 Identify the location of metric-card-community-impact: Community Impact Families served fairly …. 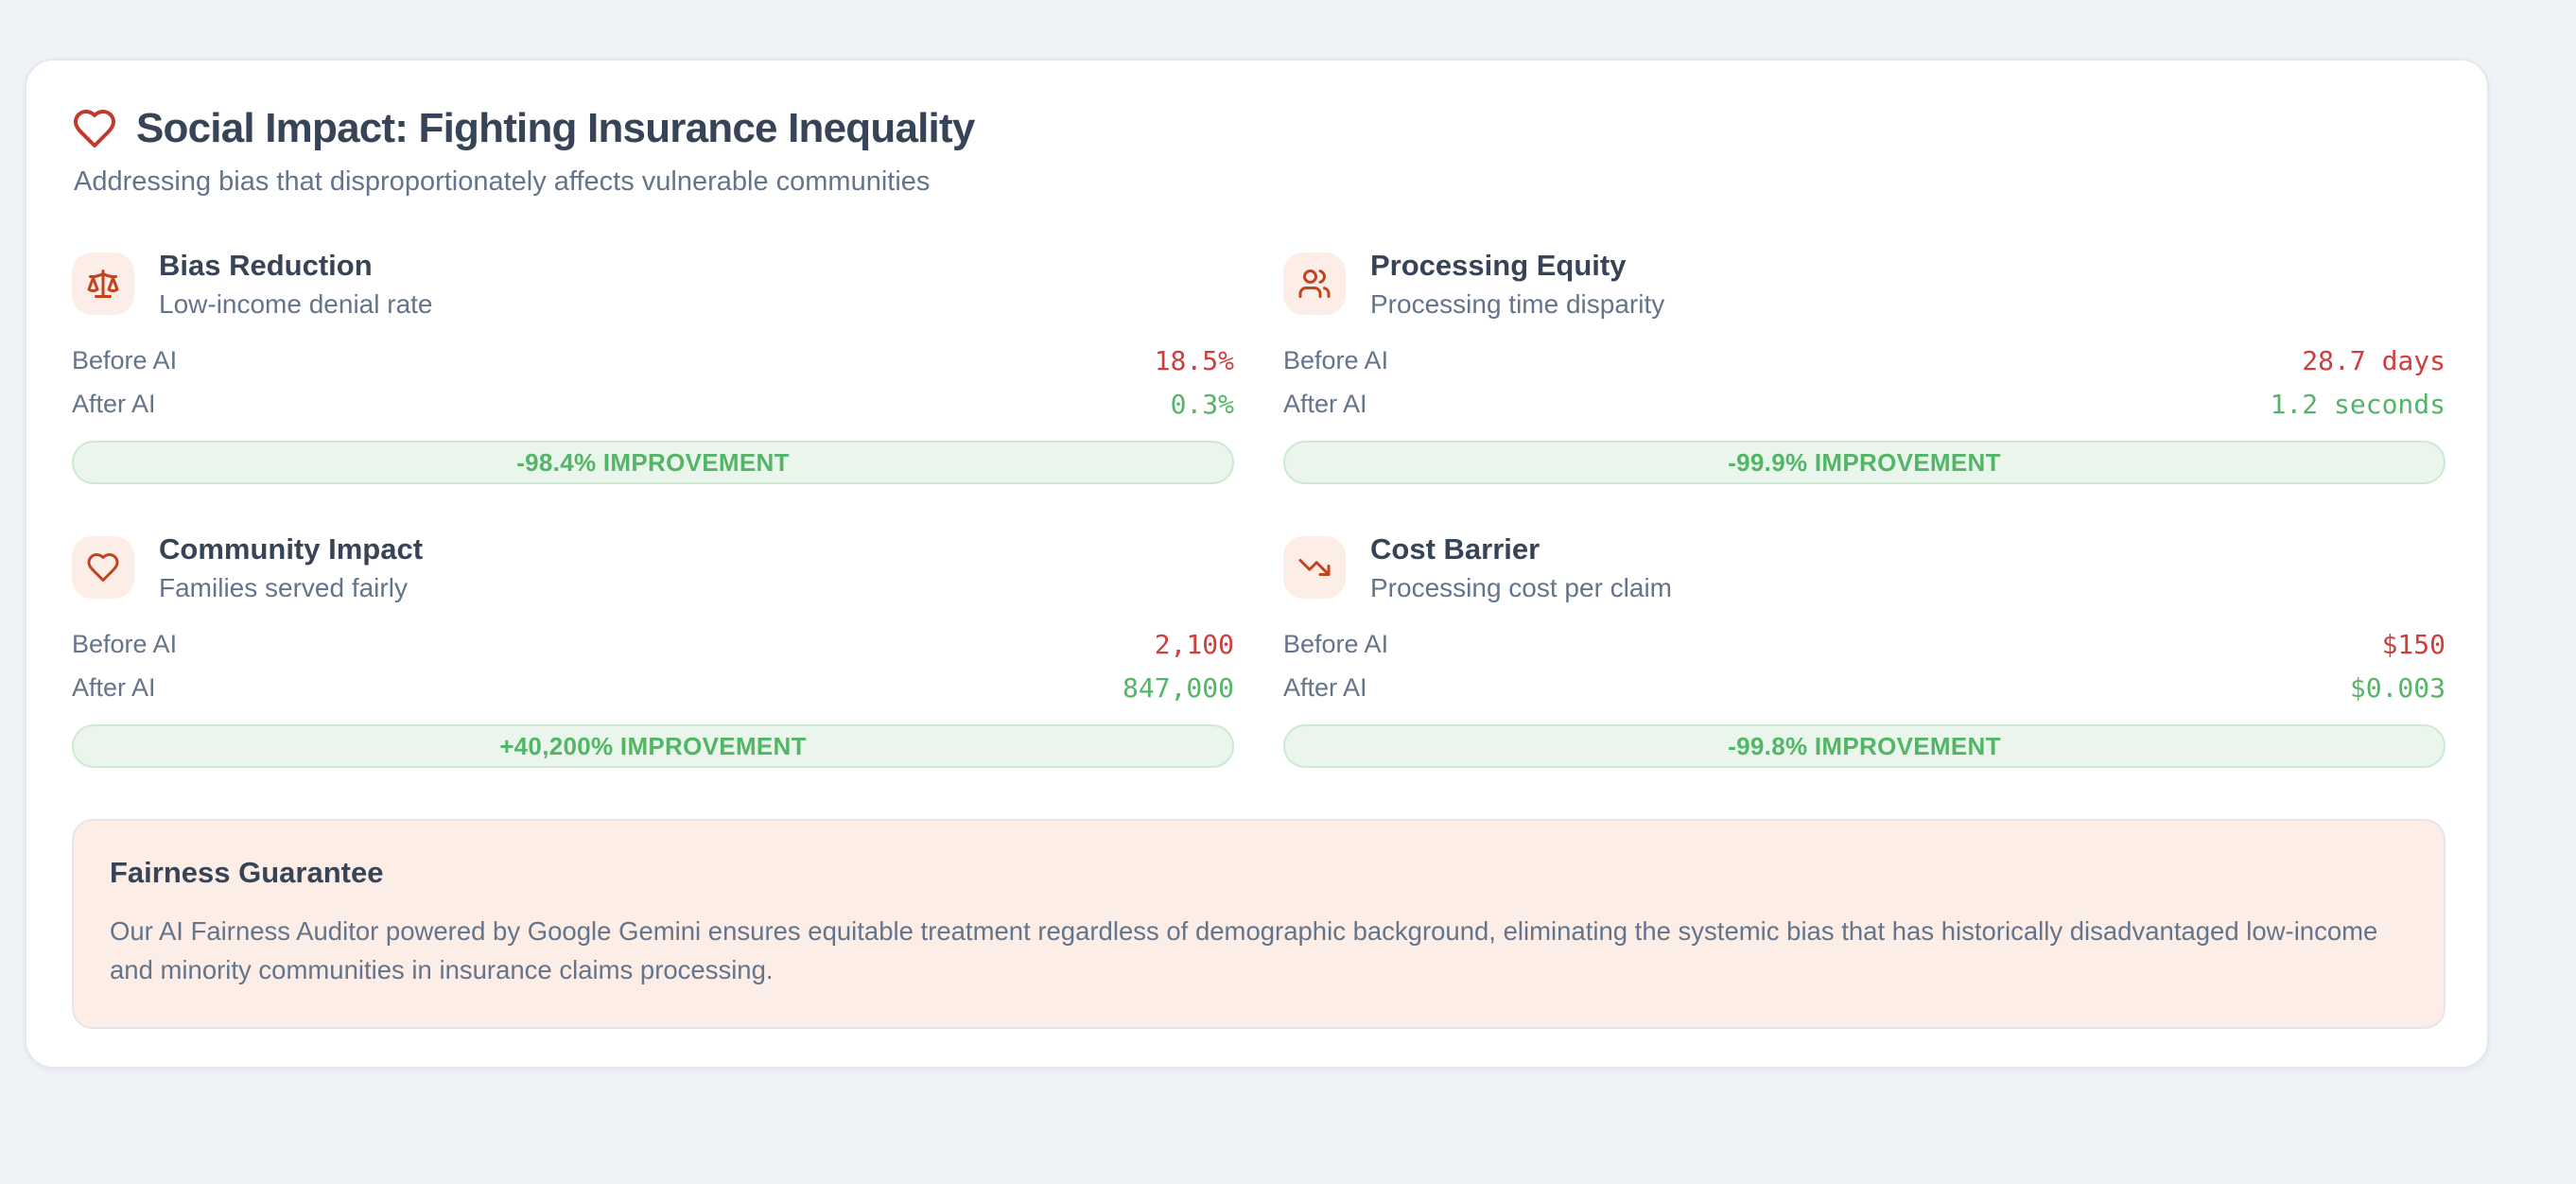
(653, 649).